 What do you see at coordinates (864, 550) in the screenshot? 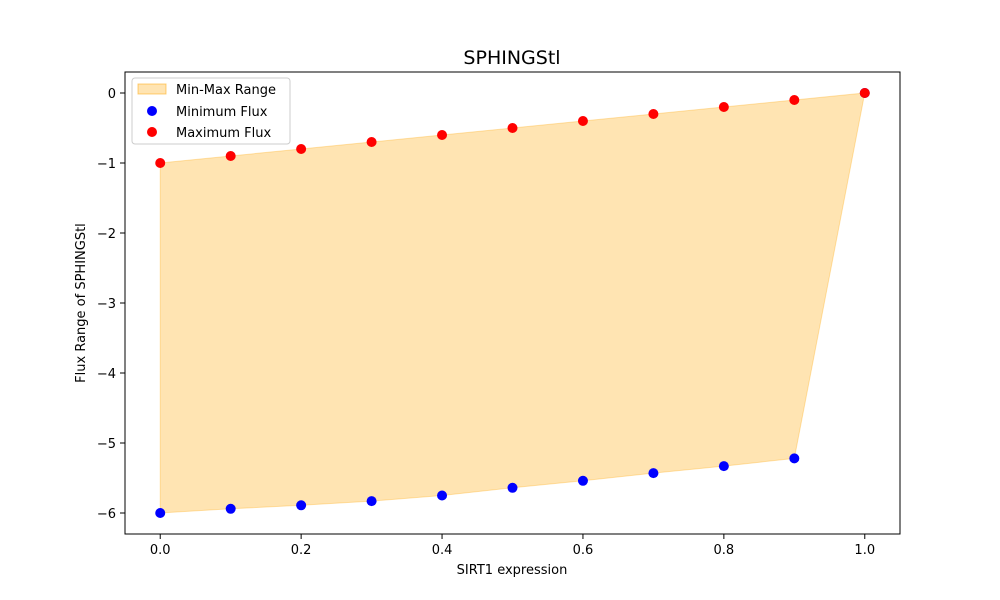
I see `x-tick-label: 1.0` at bounding box center [864, 550].